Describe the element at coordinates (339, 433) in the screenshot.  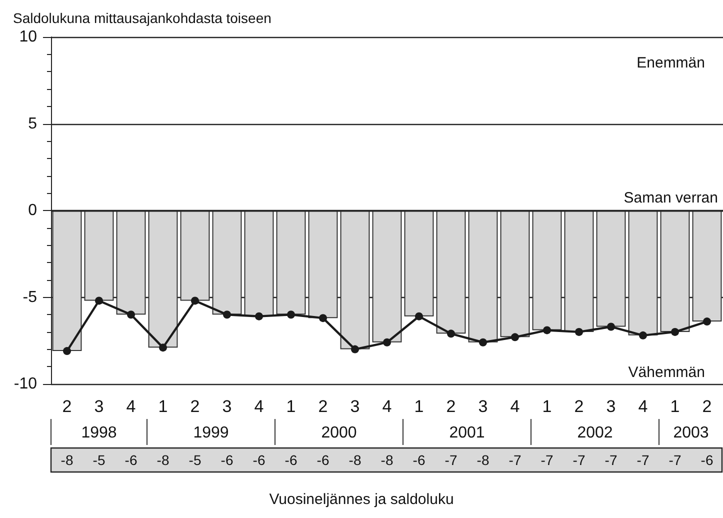
I see `text: 2000` at that location.